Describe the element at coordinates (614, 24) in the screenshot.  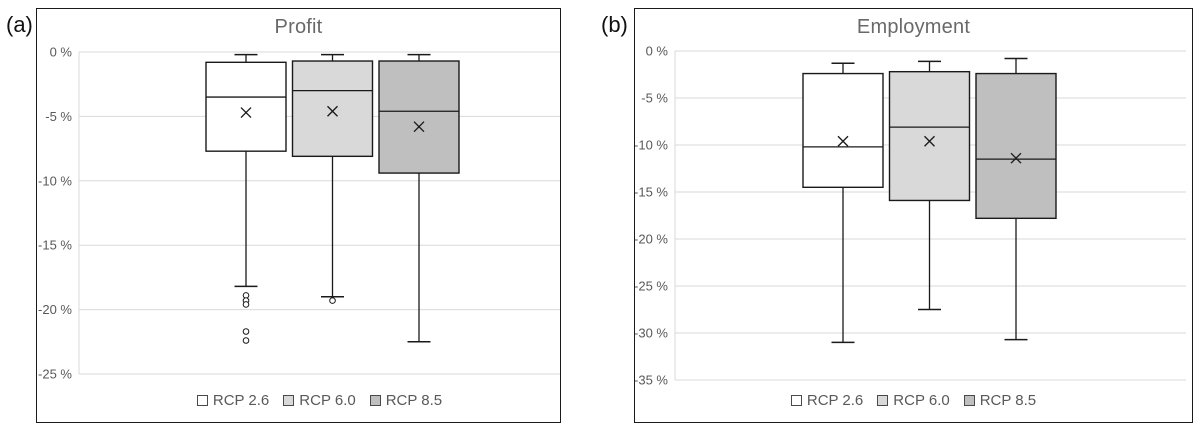
I see `panel-b-label: (b)` at that location.